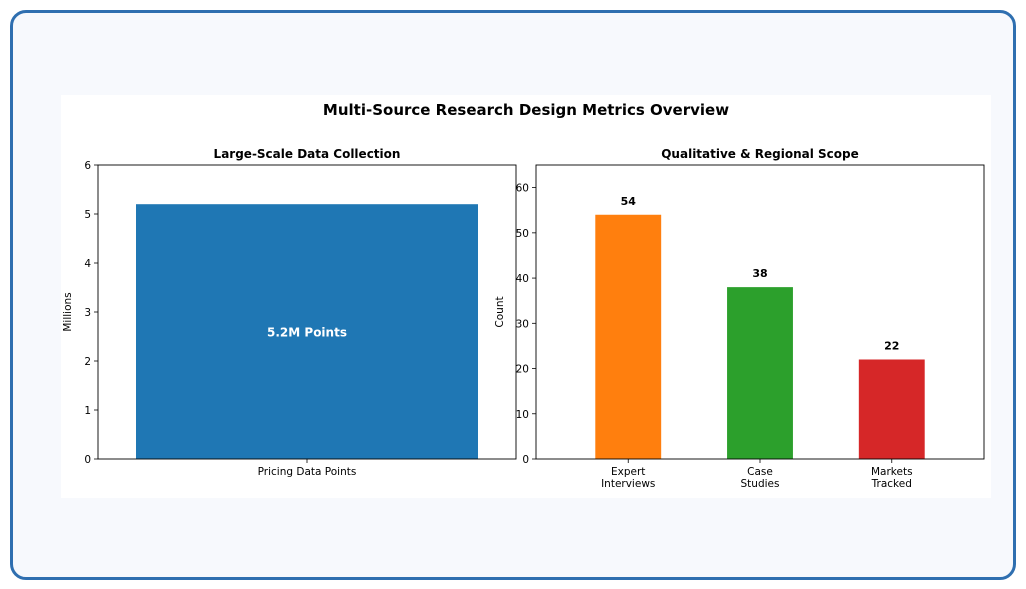 The height and width of the screenshot is (589, 1026). I want to click on x-tick-label-1-1: Case Studies, so click(760, 478).